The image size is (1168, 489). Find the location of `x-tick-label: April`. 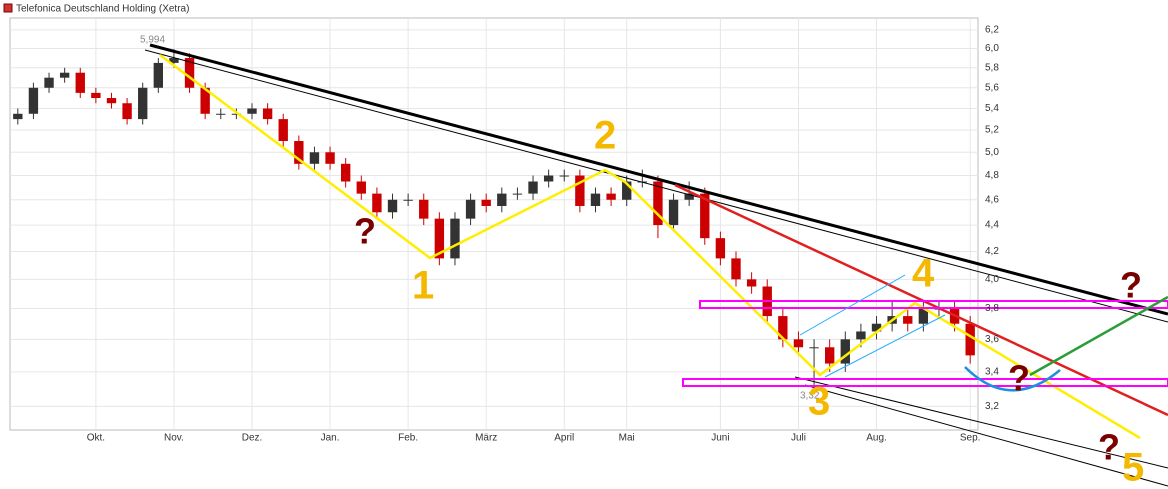

x-tick-label: April is located at coordinates (564, 438).